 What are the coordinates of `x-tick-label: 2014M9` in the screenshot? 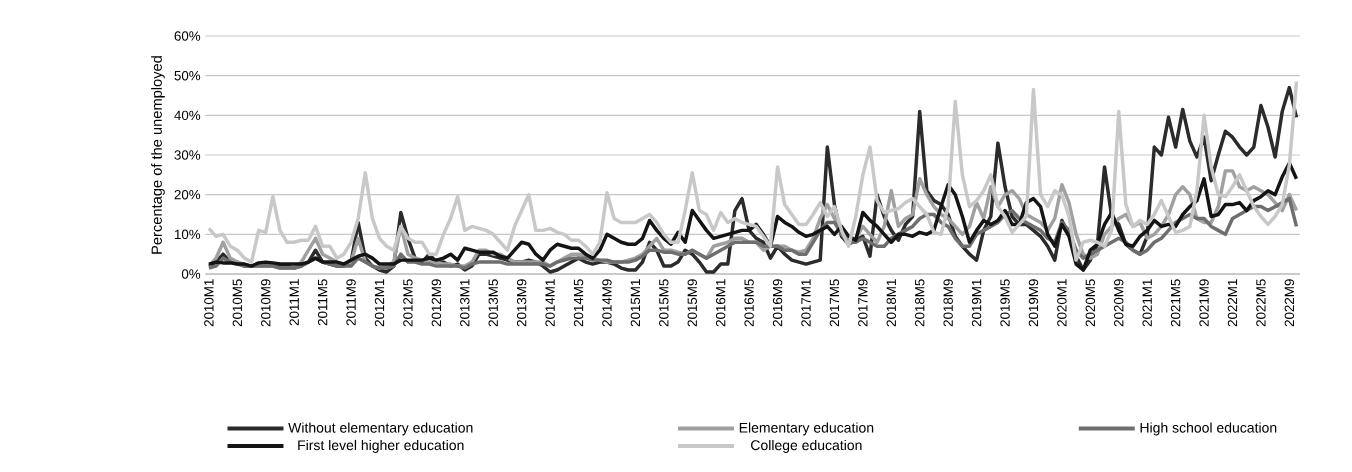 It's located at (607, 303).